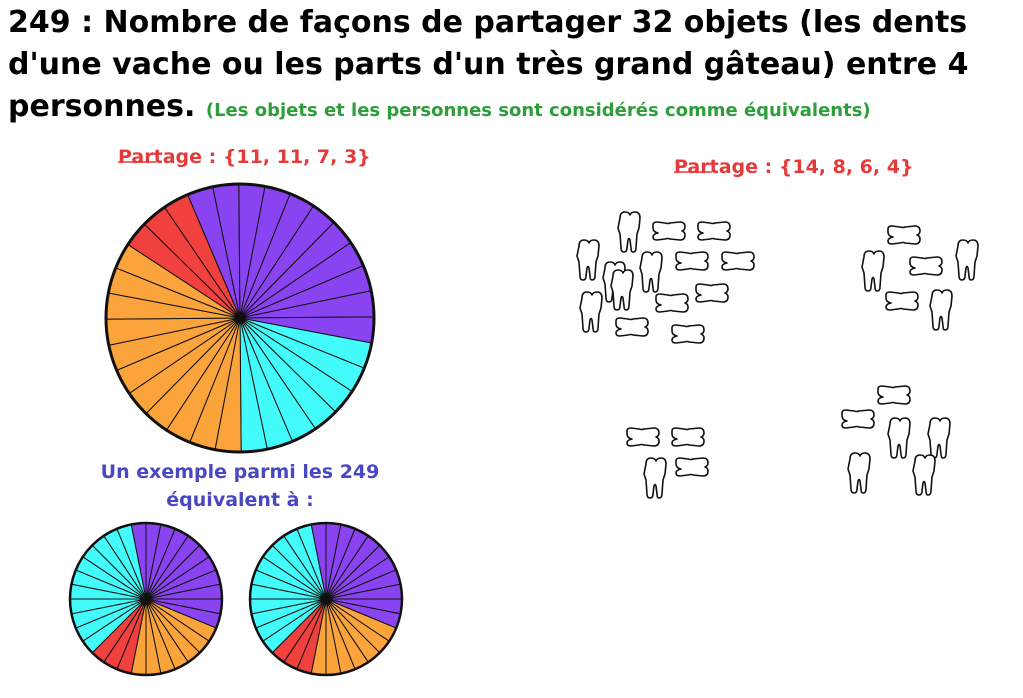 The image size is (1023, 698). I want to click on left-partition-label: Partage : {11, 11, 7, 3}, so click(244, 157).